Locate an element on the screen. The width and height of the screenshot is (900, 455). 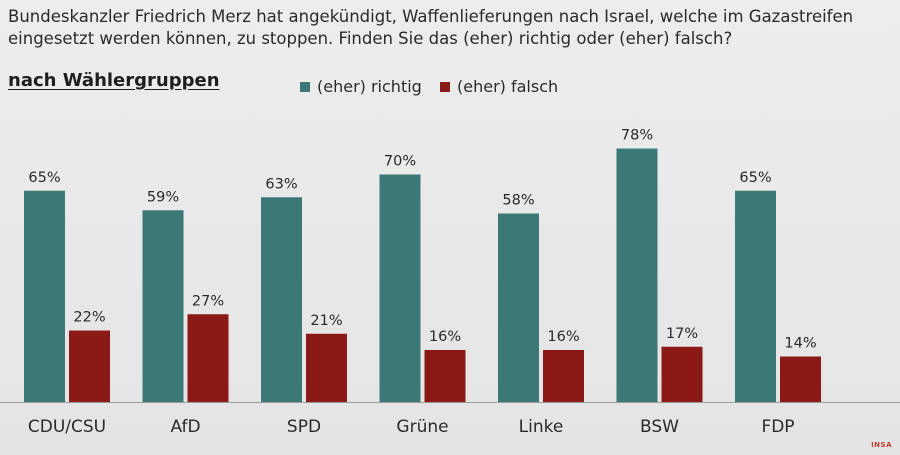
data-label-falsch: 21% is located at coordinates (326, 321).